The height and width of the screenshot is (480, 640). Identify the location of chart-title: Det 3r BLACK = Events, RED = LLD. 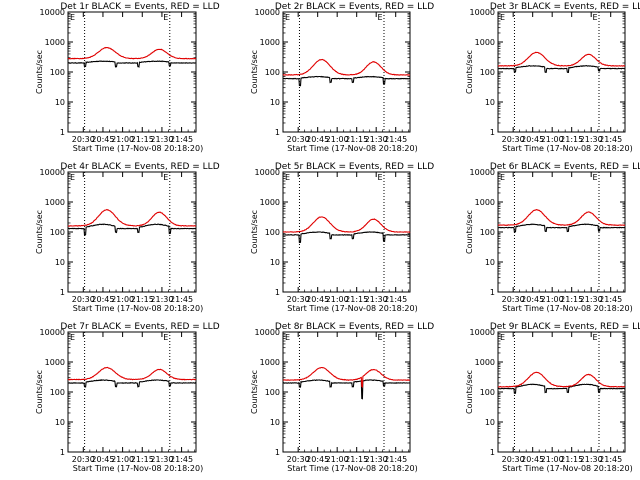
(565, 7).